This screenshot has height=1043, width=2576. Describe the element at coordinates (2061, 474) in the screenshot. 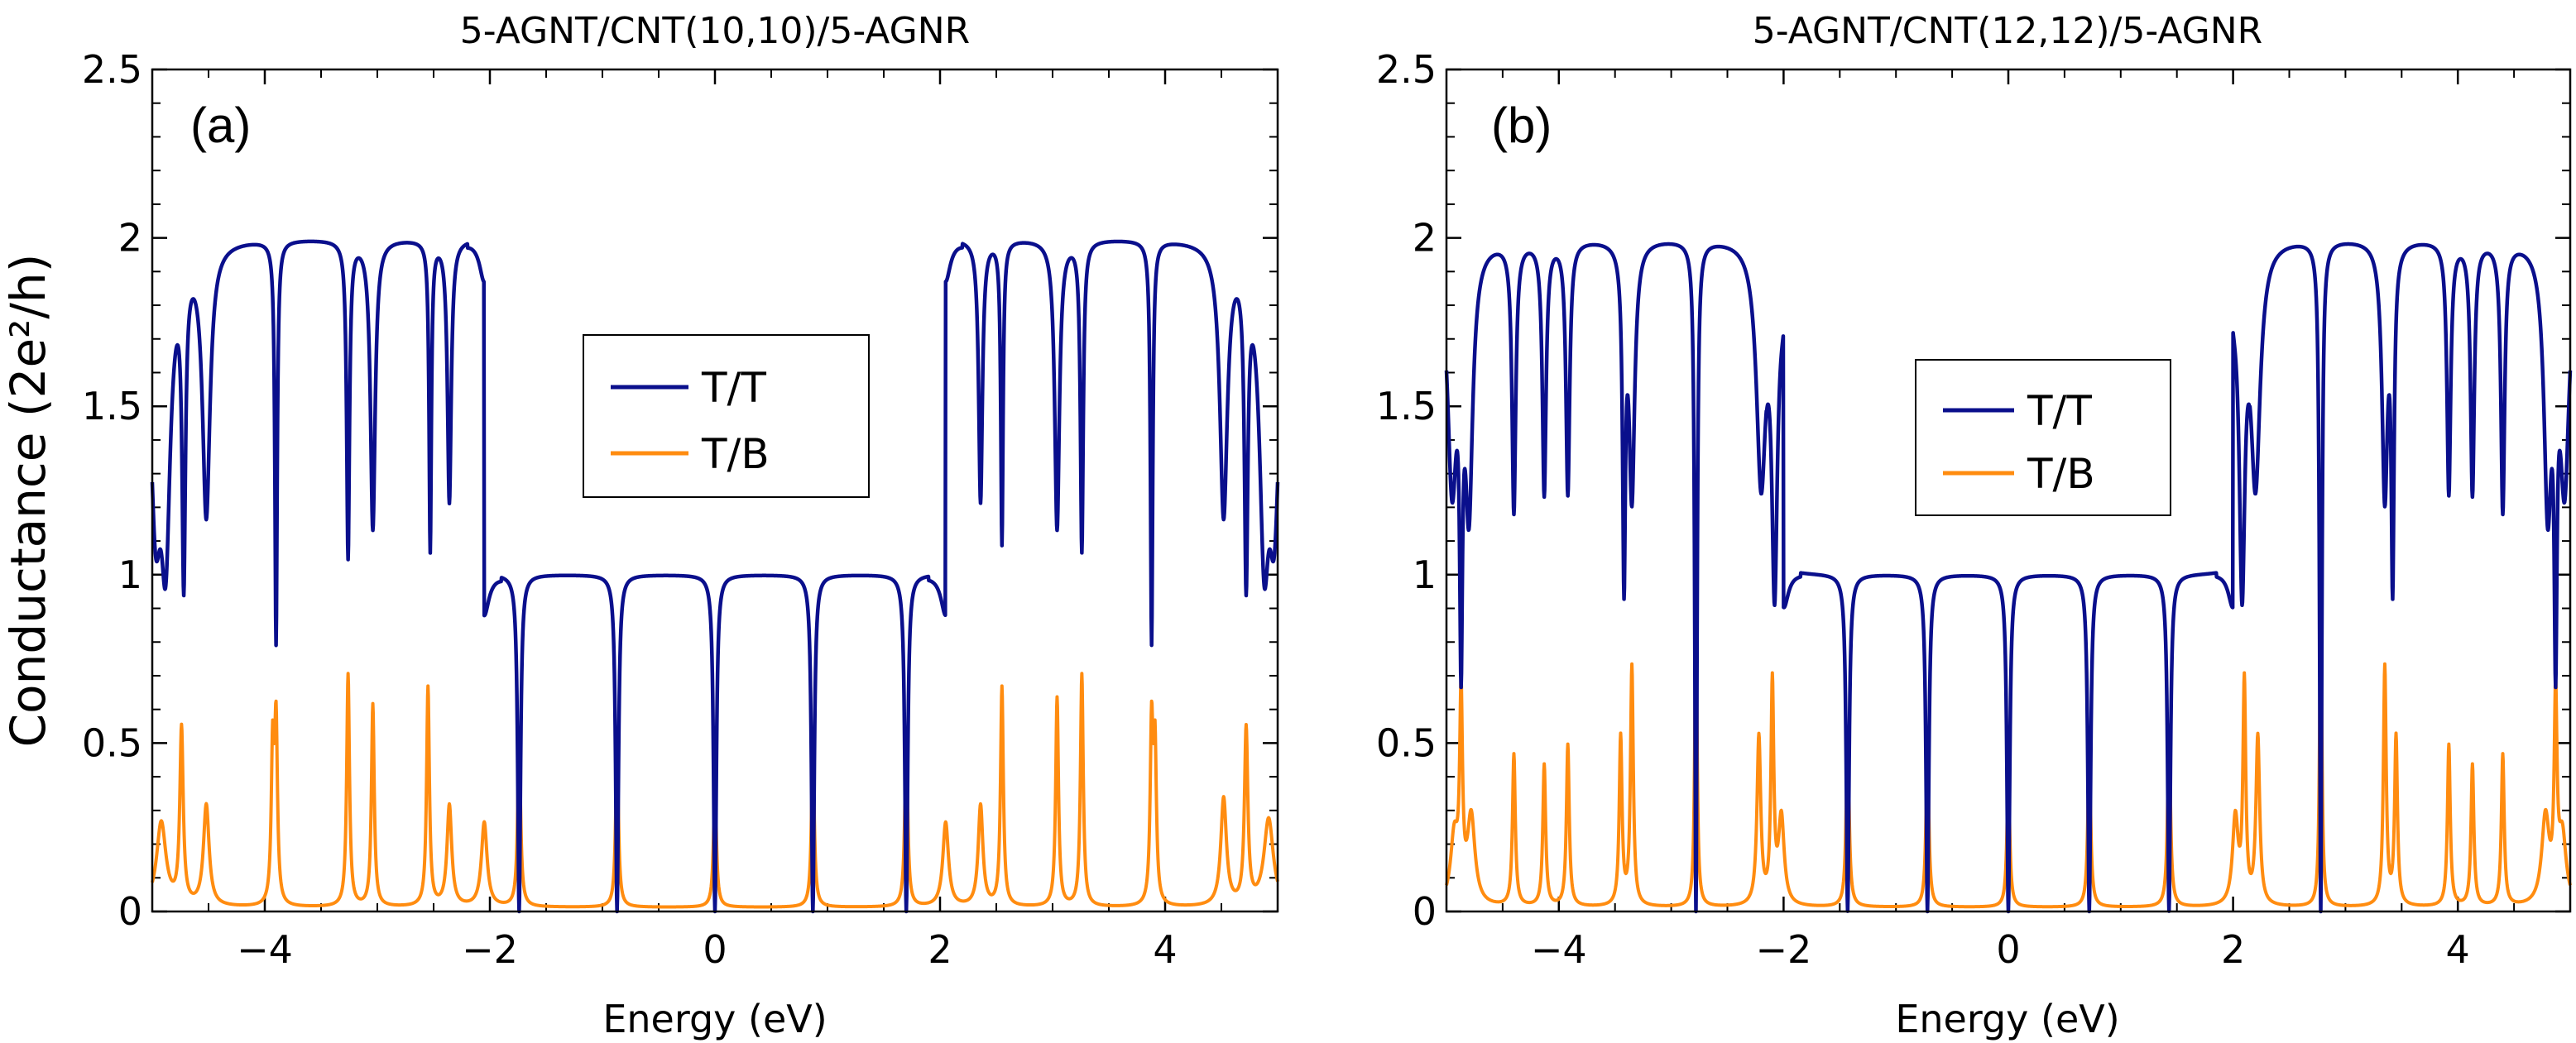

I see `panel-b-legend-label-tb: T/B` at that location.